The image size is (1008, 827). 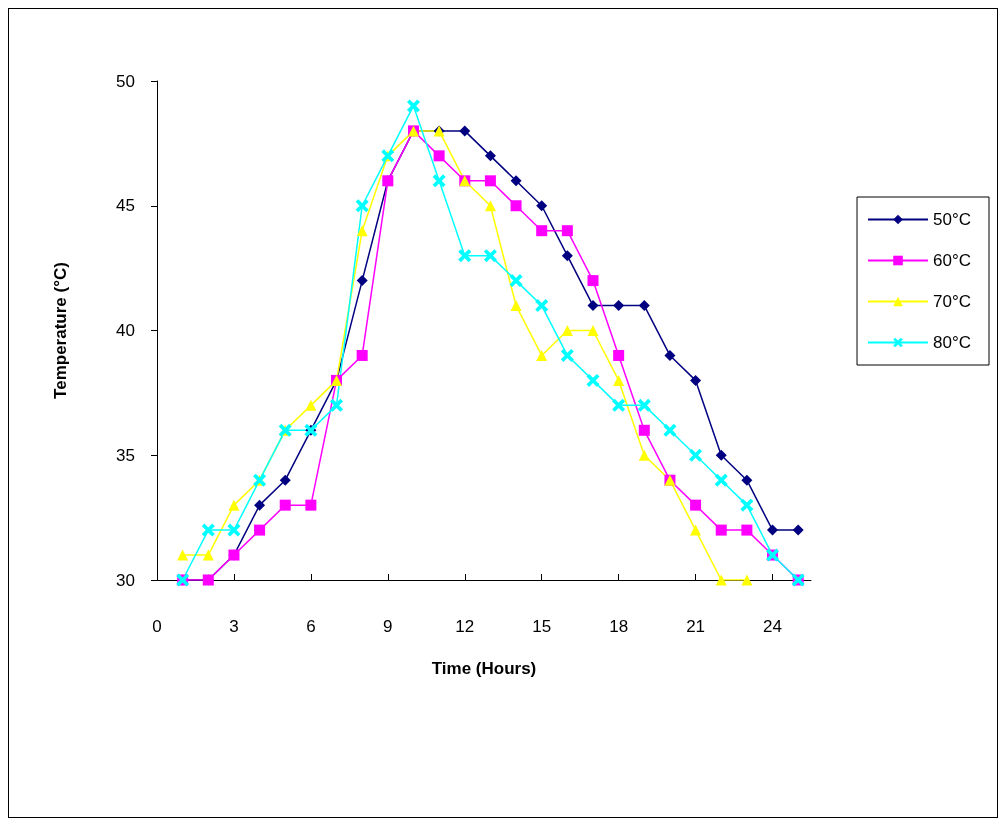 What do you see at coordinates (311, 626) in the screenshot?
I see `x-tick-label: 6` at bounding box center [311, 626].